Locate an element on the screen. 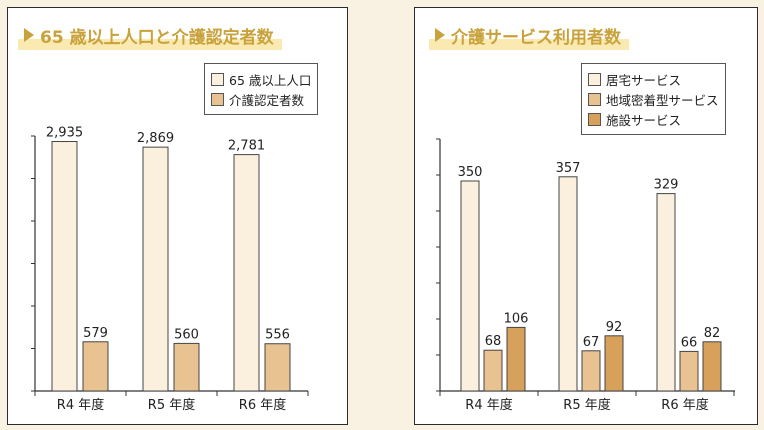 The image size is (764, 430). data-label: 329 is located at coordinates (666, 185).